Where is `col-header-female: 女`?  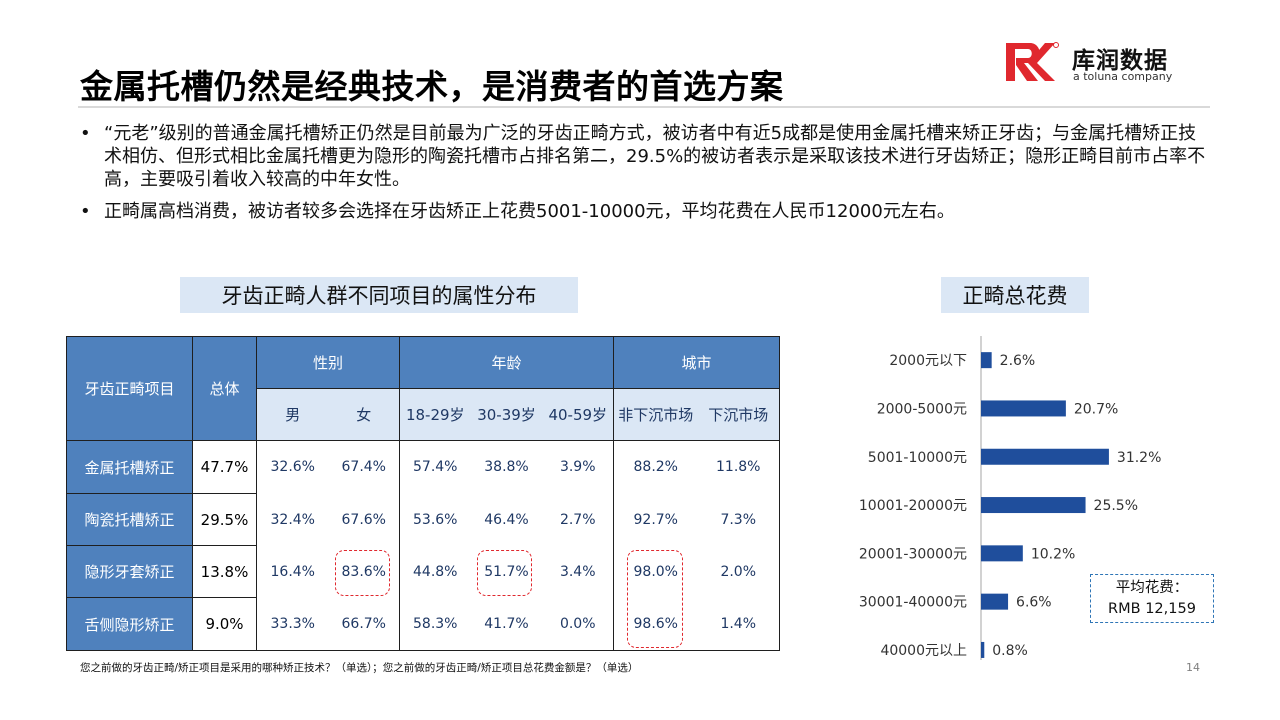 col-header-female: 女 is located at coordinates (364, 414).